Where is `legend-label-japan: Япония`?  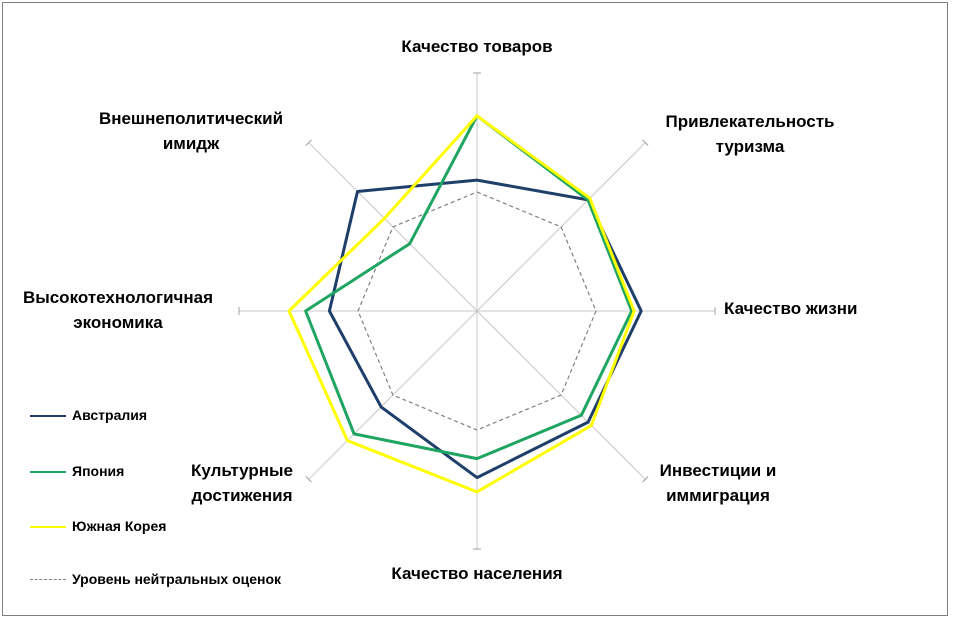
legend-label-japan: Япония is located at coordinates (98, 471).